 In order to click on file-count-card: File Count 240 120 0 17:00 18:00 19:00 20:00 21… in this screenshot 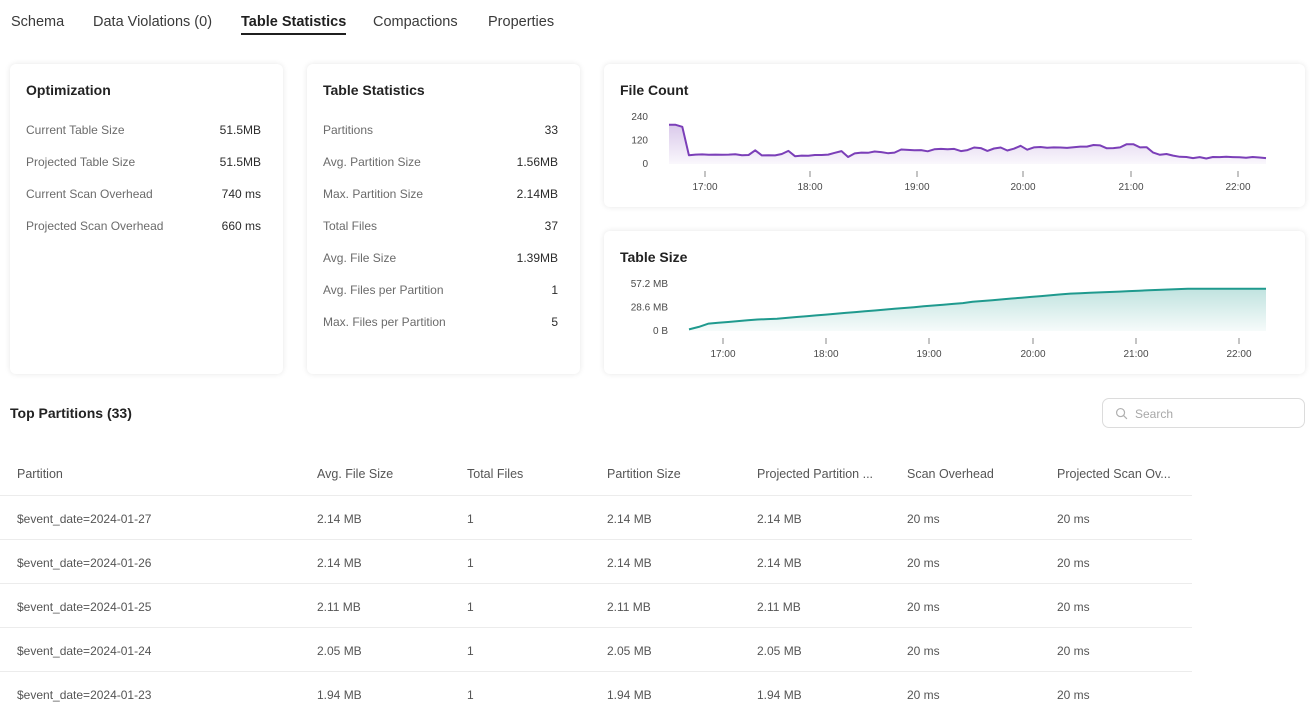, I will do `click(954, 135)`.